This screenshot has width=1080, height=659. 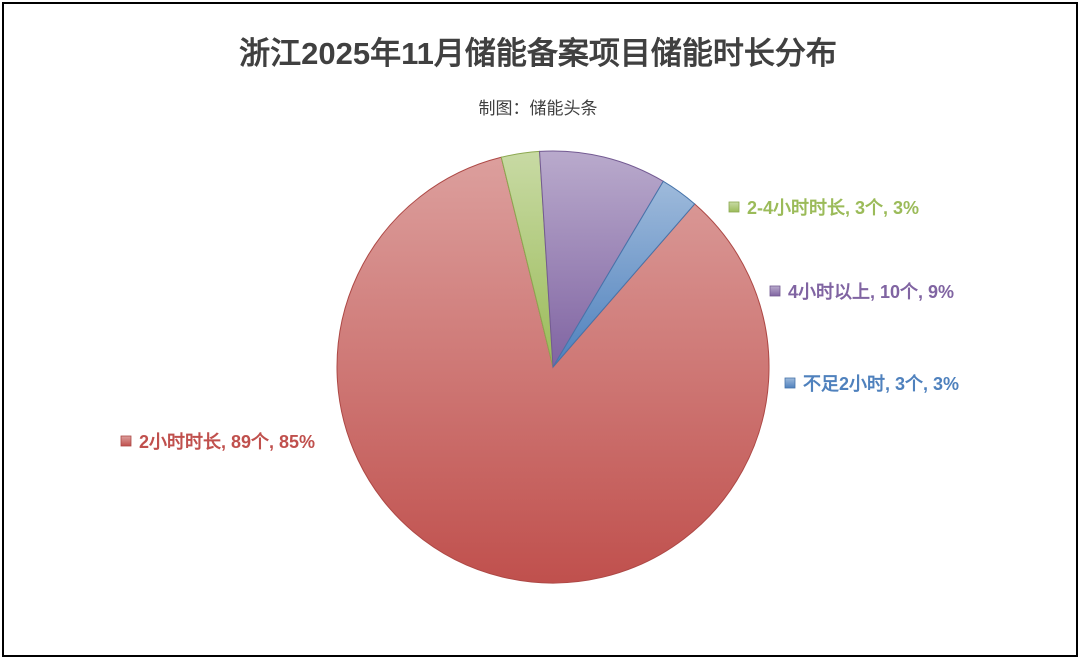 What do you see at coordinates (871, 291) in the screenshot?
I see `data-label-3: 4小时以上, 10个, 9%` at bounding box center [871, 291].